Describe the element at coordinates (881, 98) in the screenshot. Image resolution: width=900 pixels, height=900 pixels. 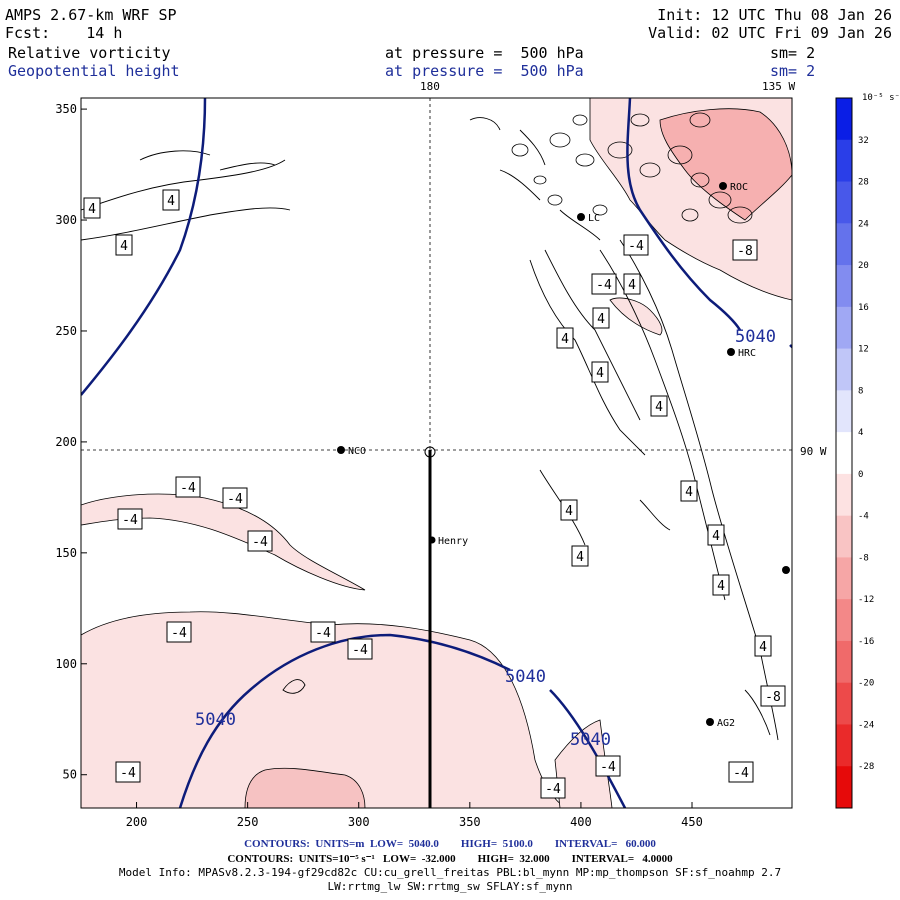
I see `colorbar-unit: 10⁻⁵ s⁻¹` at that location.